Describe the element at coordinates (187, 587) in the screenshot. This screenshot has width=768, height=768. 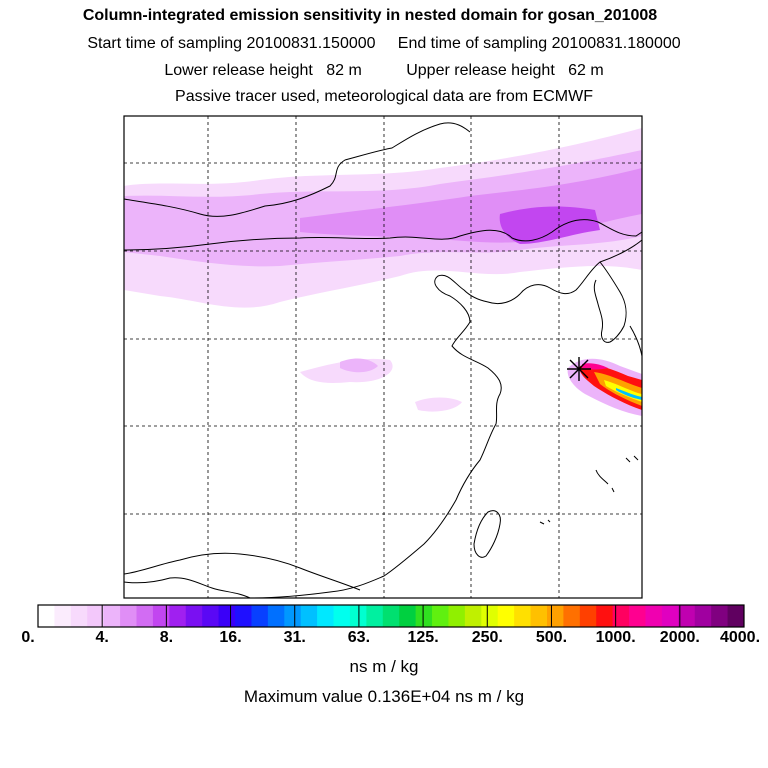
I see `vietnam-border` at that location.